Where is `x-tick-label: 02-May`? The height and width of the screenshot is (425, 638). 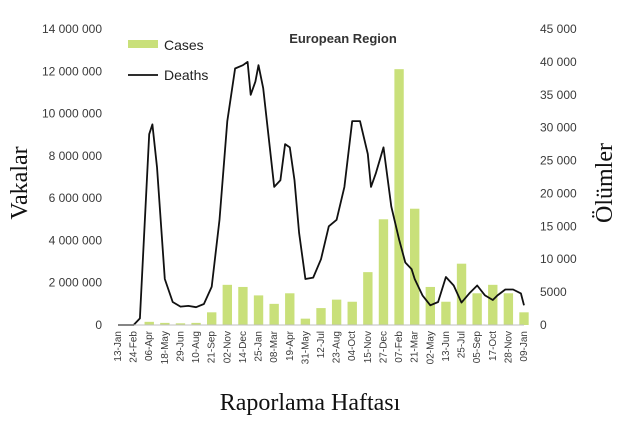
x-tick-label: 02-May is located at coordinates (430, 347).